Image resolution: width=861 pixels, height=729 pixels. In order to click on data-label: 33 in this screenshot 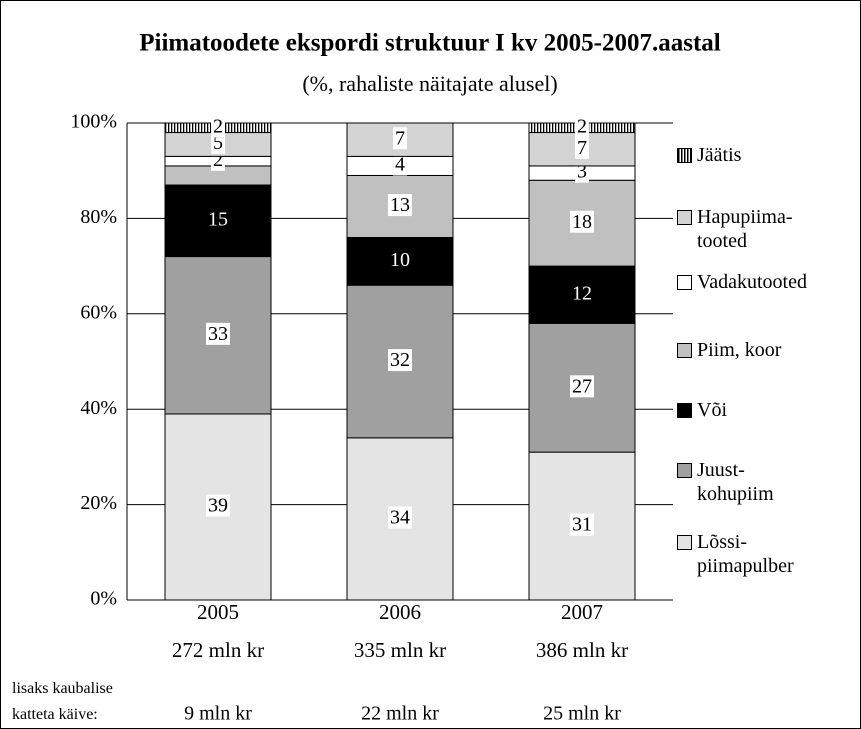, I will do `click(218, 334)`.